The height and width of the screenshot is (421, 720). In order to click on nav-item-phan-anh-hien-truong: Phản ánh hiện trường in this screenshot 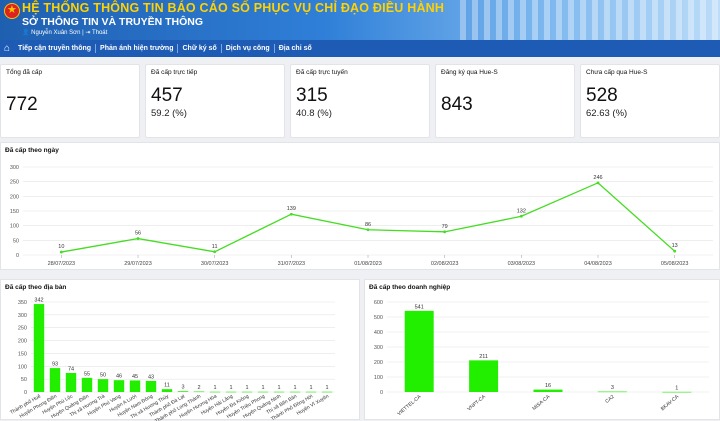, I will do `click(137, 48)`.